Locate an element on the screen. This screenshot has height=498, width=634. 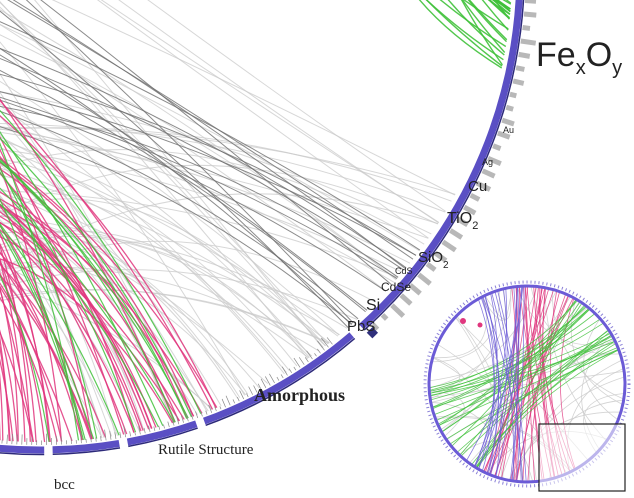
inset-pink-dot is located at coordinates (463, 321).